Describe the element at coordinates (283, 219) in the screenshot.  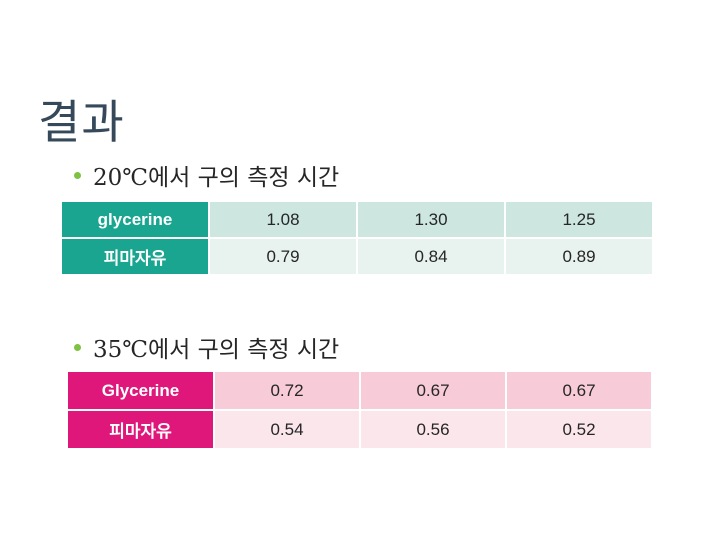
I see `table-cell: 1.08` at that location.